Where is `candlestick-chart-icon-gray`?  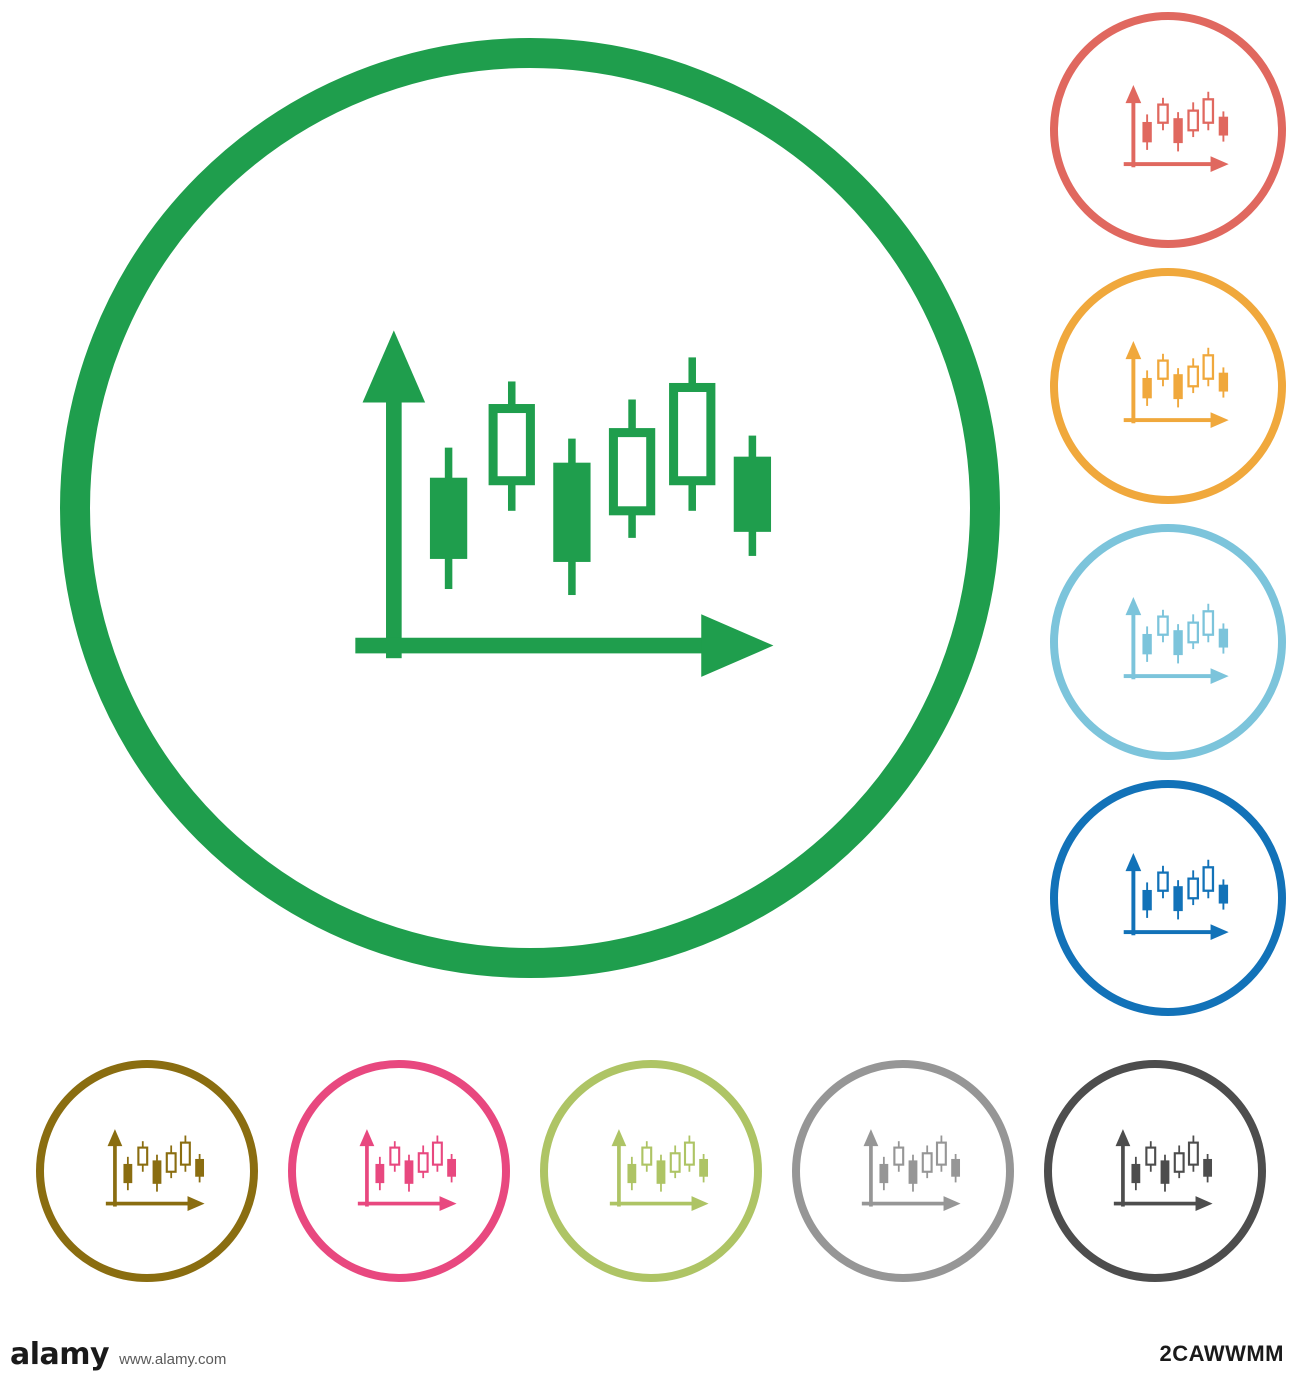
candlestick-chart-icon-gray is located at coordinates (903, 1171).